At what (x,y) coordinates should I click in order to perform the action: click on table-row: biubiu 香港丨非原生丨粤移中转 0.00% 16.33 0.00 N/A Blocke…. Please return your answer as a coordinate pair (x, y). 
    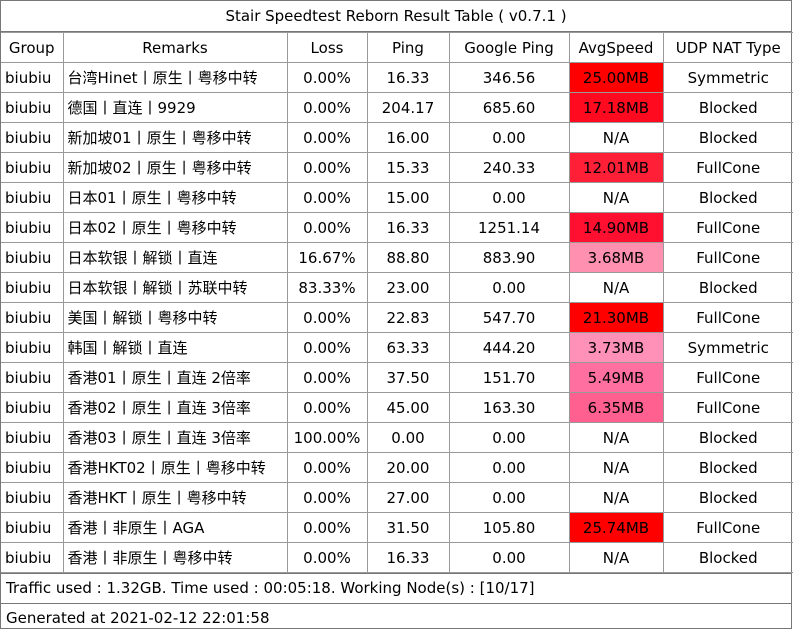
    Looking at the image, I should click on (397, 557).